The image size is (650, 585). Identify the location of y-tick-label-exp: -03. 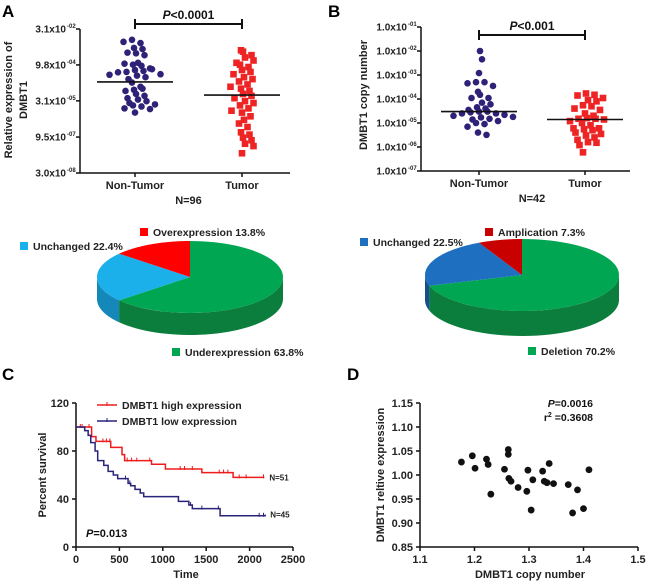
(412, 73).